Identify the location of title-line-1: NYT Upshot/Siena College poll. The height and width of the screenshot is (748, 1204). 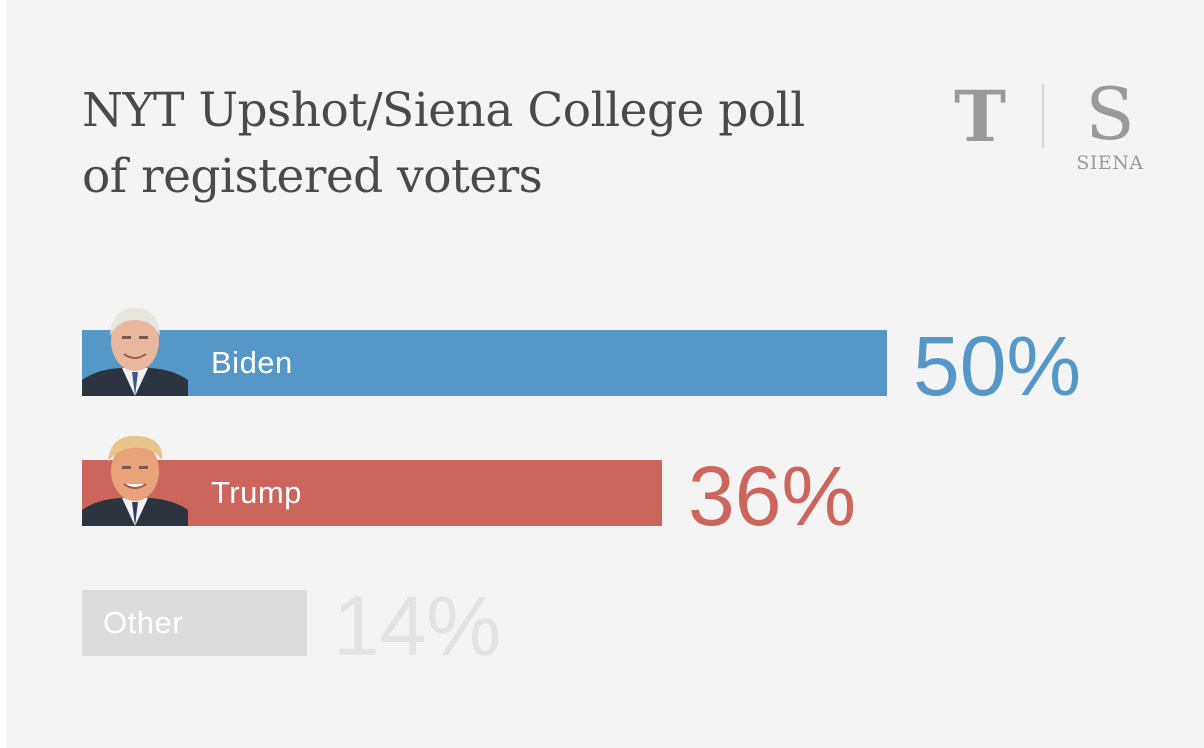
(443, 110).